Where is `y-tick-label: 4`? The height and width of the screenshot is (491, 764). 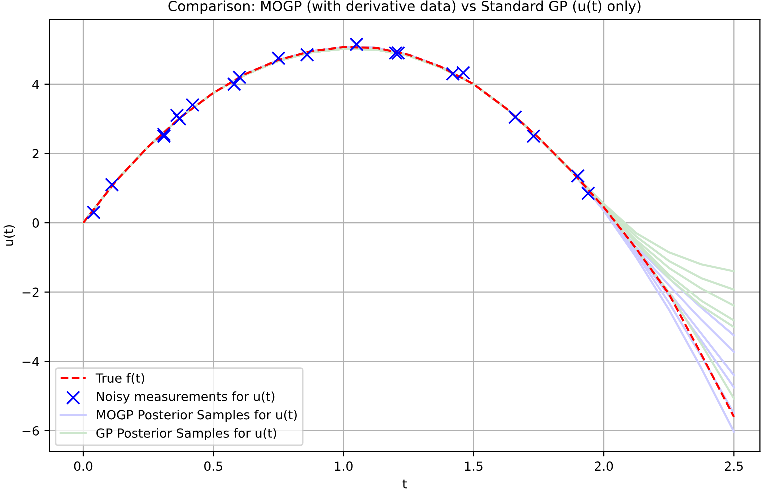
y-tick-label: 4 is located at coordinates (36, 85).